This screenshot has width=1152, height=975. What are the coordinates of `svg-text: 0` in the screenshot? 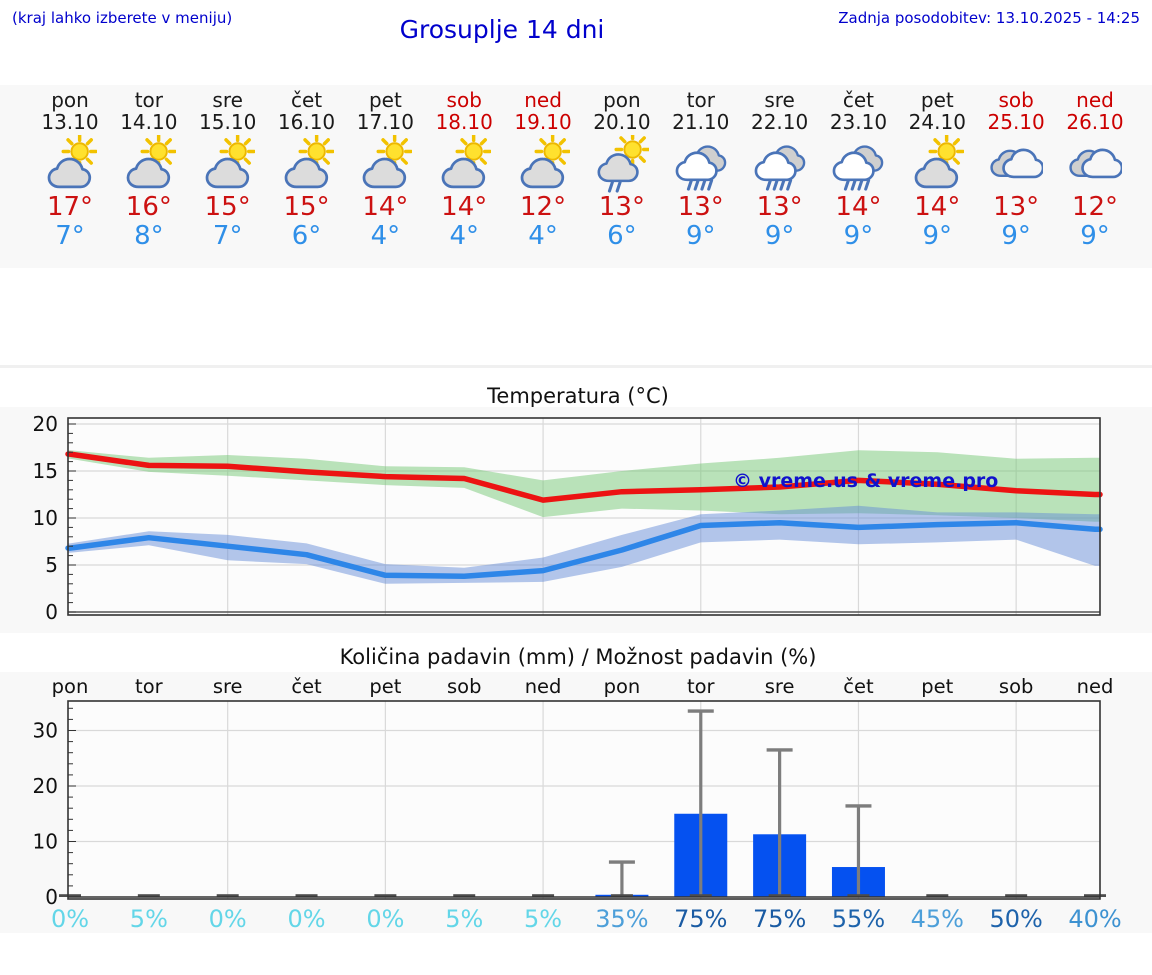 It's located at (51, 612).